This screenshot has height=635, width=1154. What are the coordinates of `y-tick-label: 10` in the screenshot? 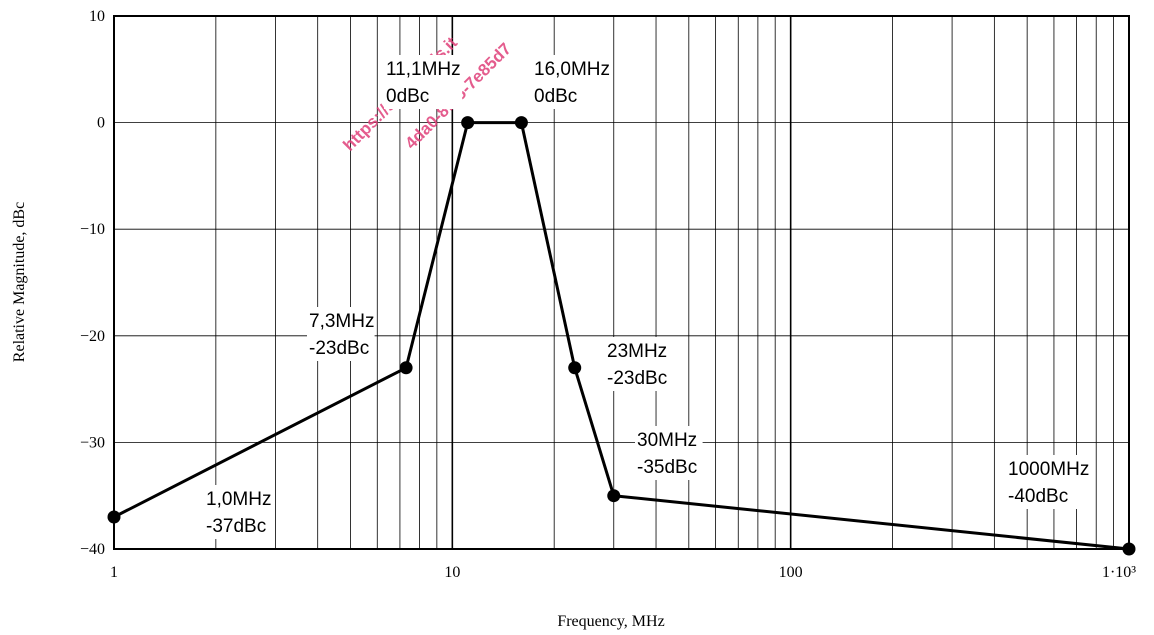 It's located at (97, 16).